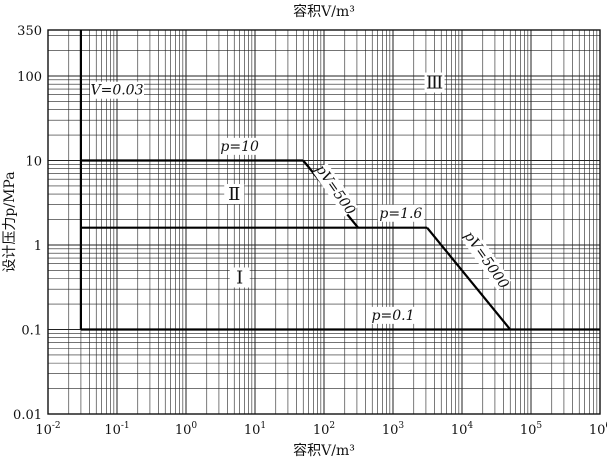  I want to click on boundary-annotation: pV=500, so click(335, 190).